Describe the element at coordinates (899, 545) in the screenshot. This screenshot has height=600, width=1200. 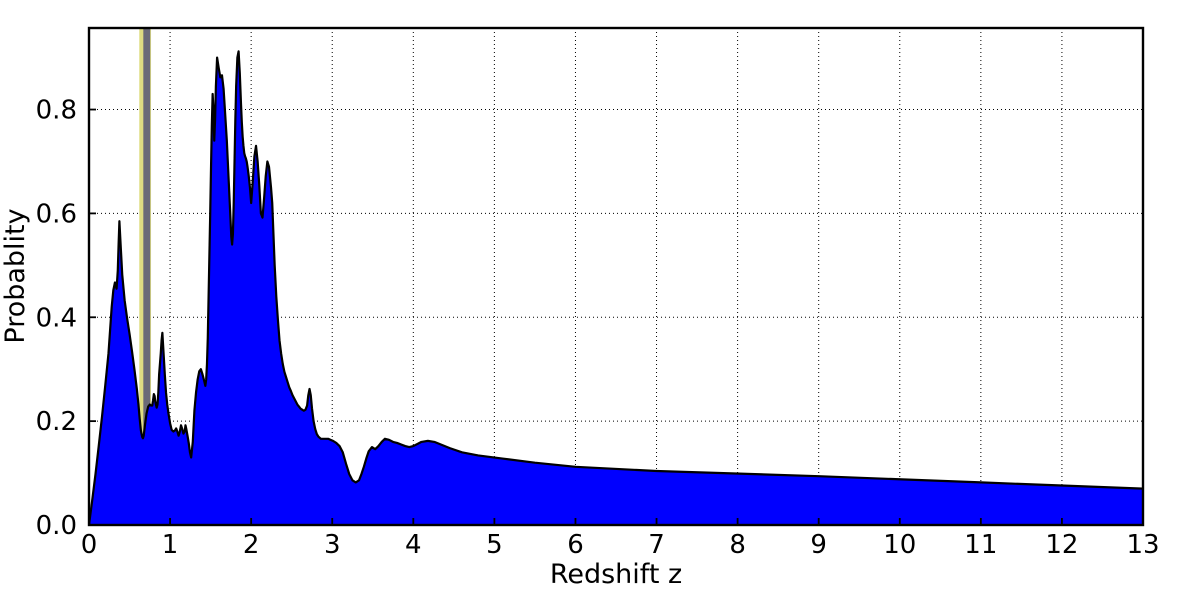
I see `x-tick-label: 10` at that location.